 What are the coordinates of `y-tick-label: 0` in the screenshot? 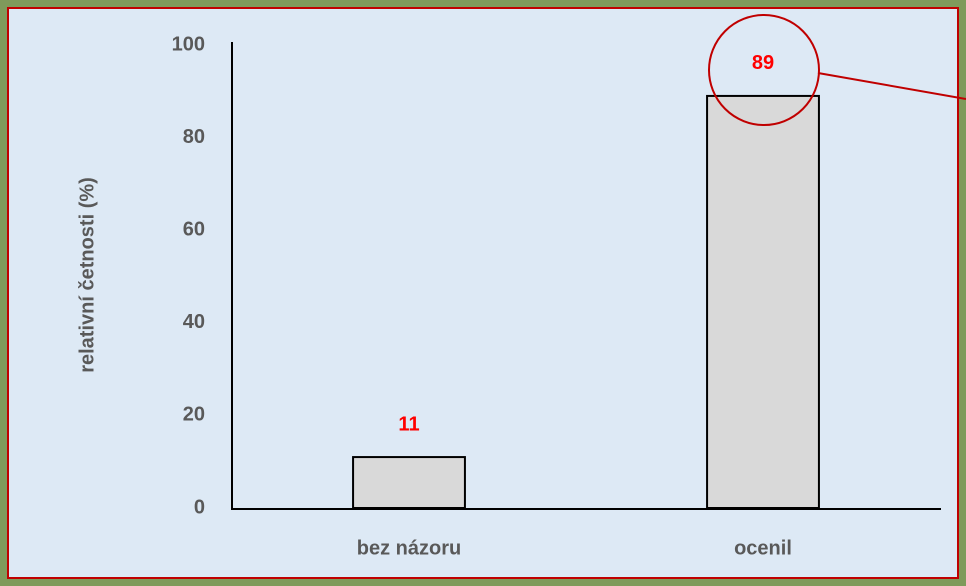 It's located at (199, 507).